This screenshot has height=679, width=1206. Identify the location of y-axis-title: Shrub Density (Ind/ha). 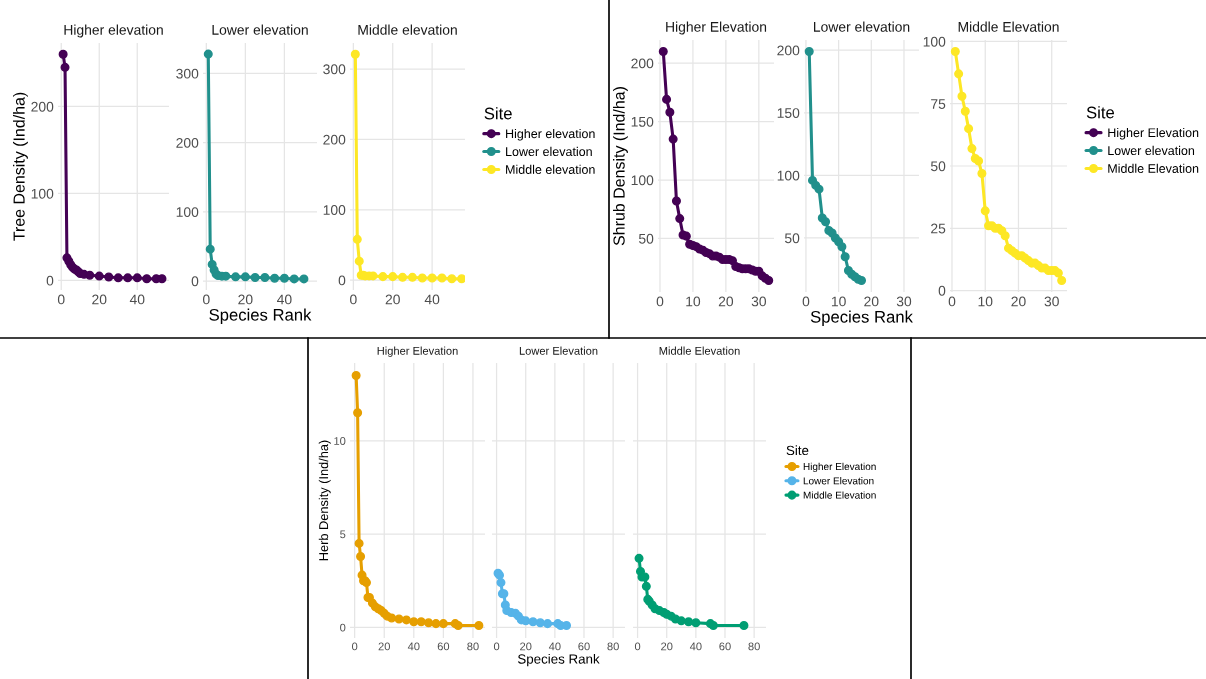
(620, 166).